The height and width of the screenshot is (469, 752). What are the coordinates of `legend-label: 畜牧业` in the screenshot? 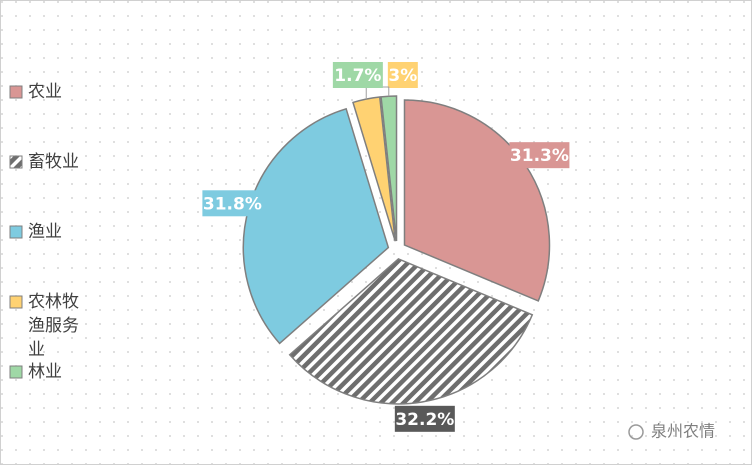 It's located at (53, 162).